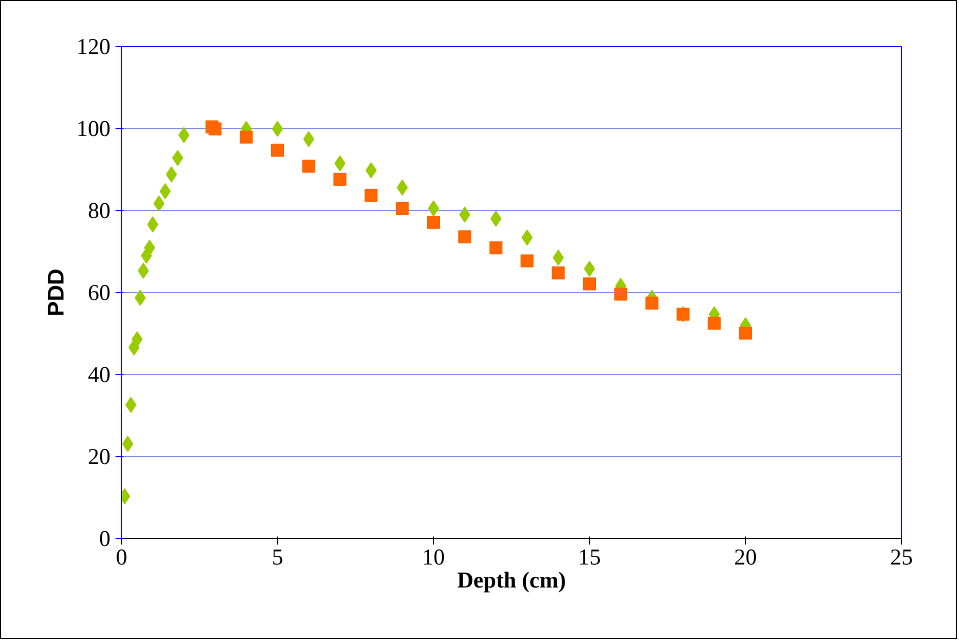  I want to click on y-tick-label: 40, so click(99, 374).